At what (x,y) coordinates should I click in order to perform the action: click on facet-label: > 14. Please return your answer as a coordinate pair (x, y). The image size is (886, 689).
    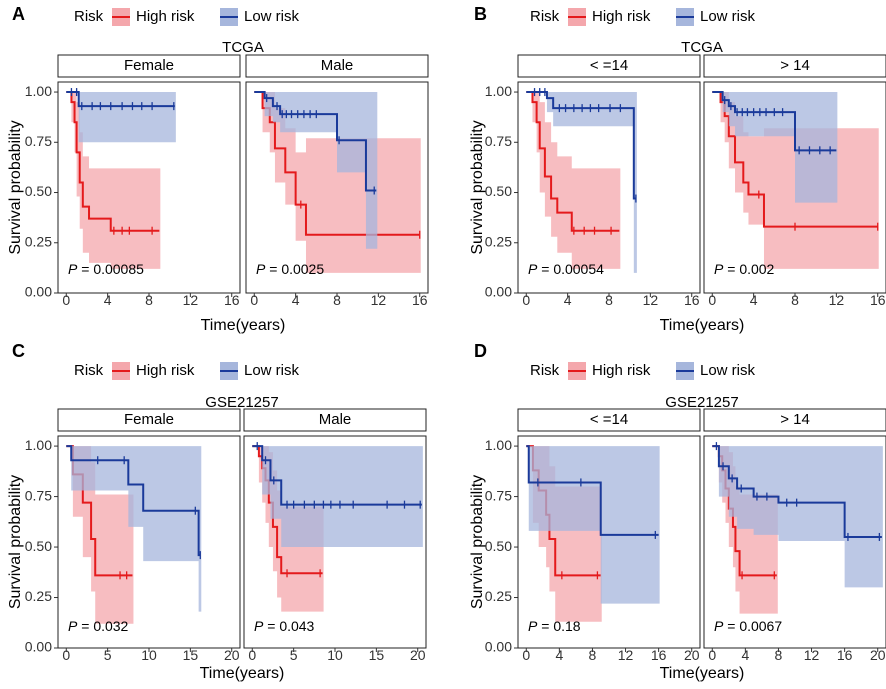
    Looking at the image, I should click on (795, 419).